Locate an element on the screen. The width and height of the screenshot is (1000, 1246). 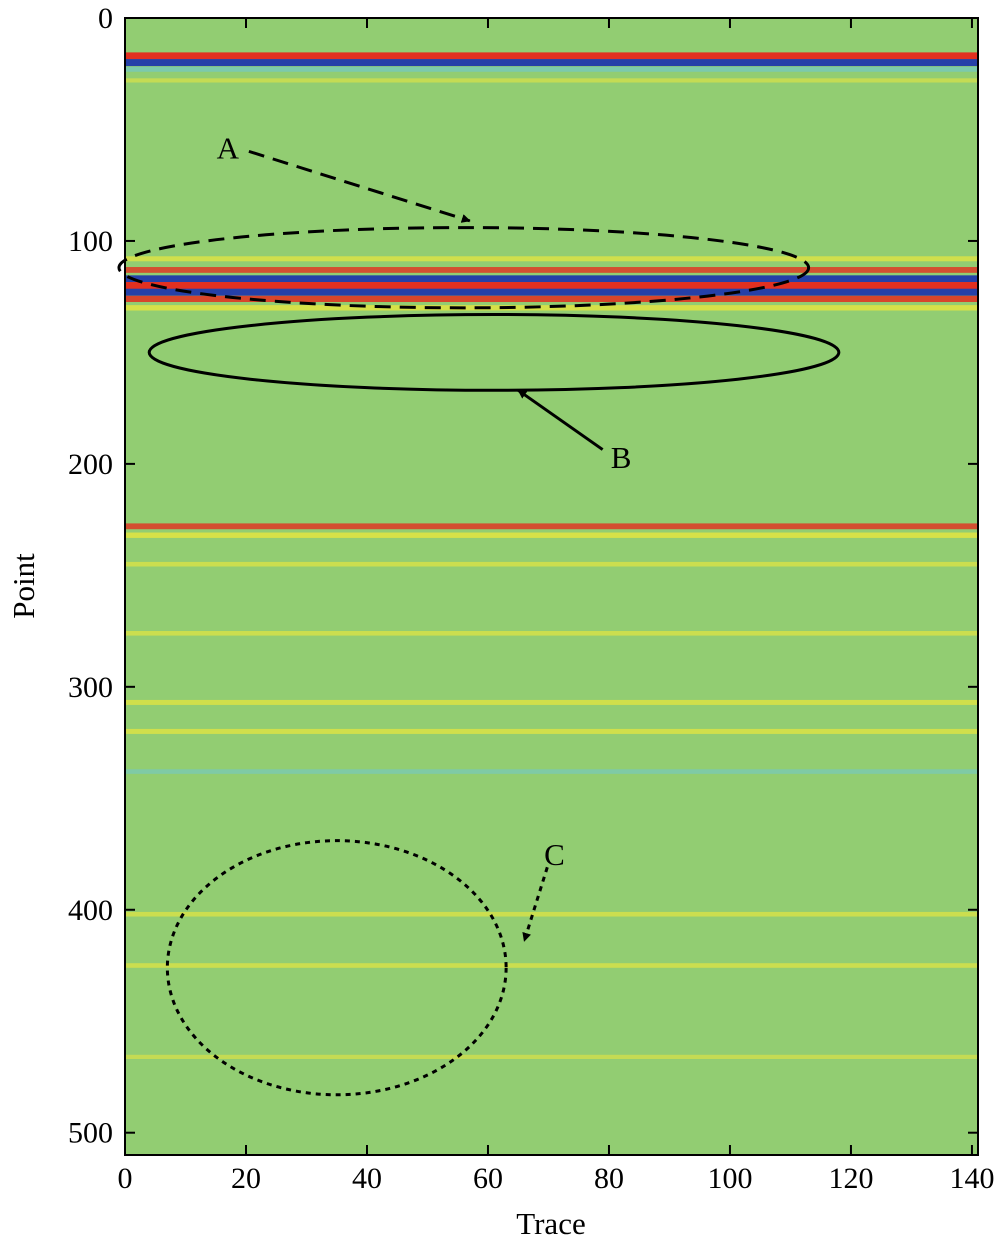
annotation-arrow-b is located at coordinates (560, 420).